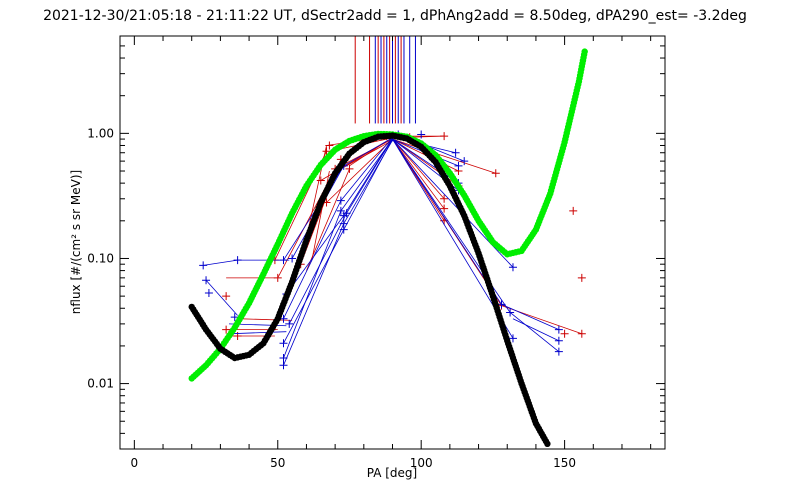  I want to click on y-tick-label: 0.01, so click(100, 384).